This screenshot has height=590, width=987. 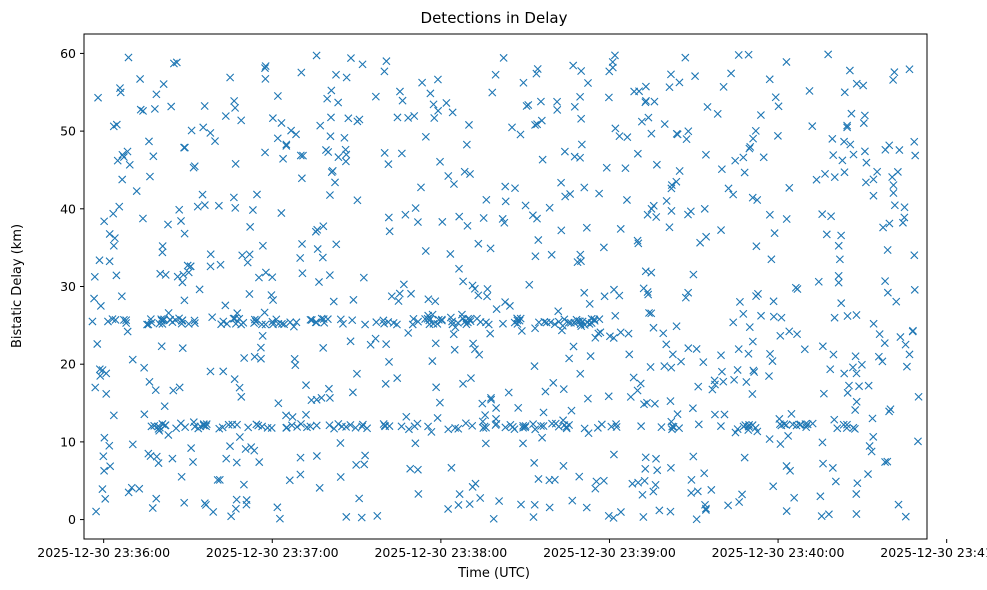 What do you see at coordinates (68, 441) in the screenshot?
I see `y-tick-label: 10` at bounding box center [68, 441].